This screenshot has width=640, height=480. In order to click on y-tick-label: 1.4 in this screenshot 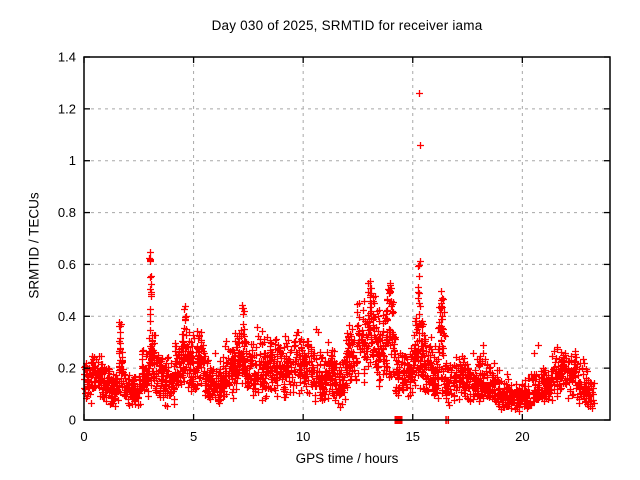, I will do `click(67, 57)`.